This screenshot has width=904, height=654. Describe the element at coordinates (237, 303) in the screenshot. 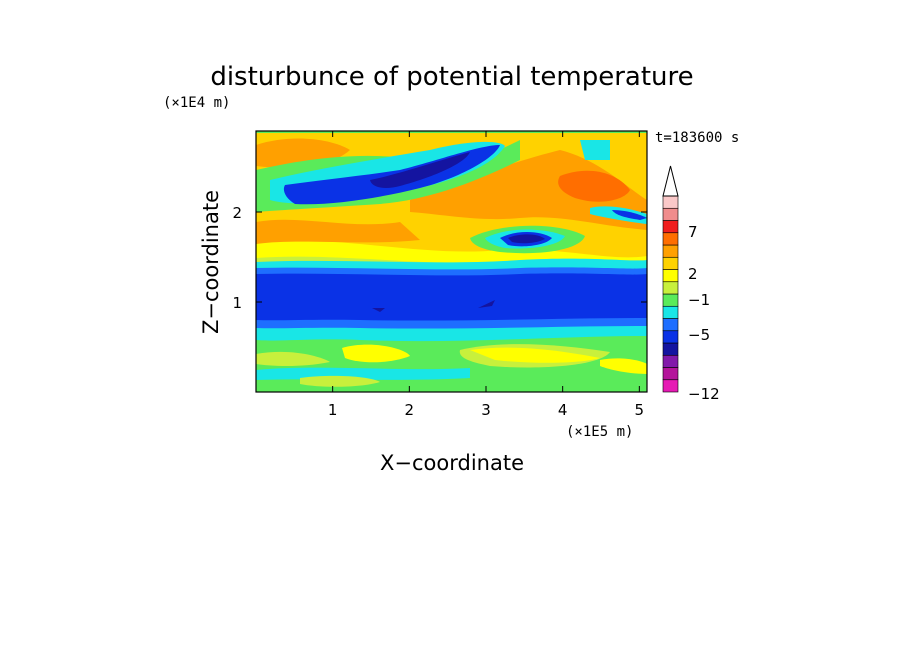

I see `y-tick-label: 1` at that location.